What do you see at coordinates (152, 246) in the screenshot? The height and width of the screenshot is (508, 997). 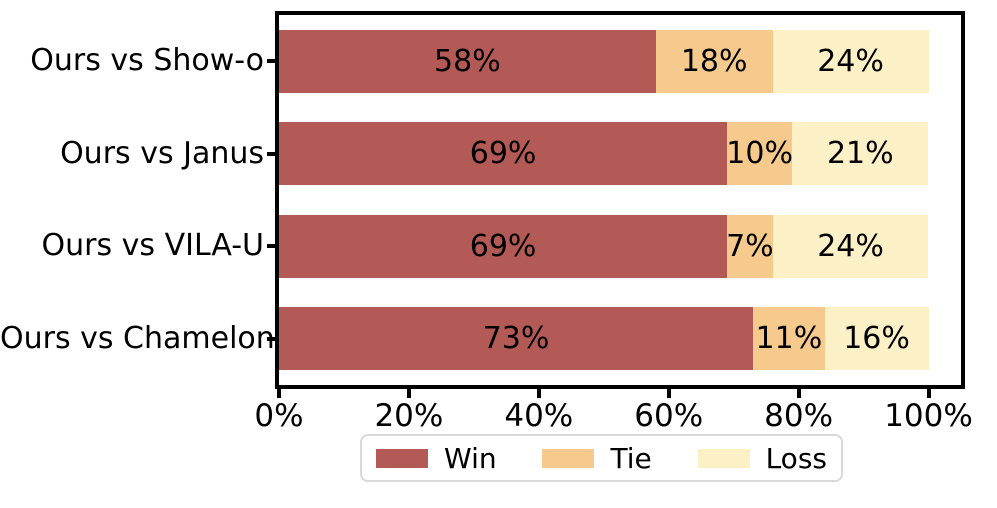 I see `y-axis-label: Ours vs VILA-U` at bounding box center [152, 246].